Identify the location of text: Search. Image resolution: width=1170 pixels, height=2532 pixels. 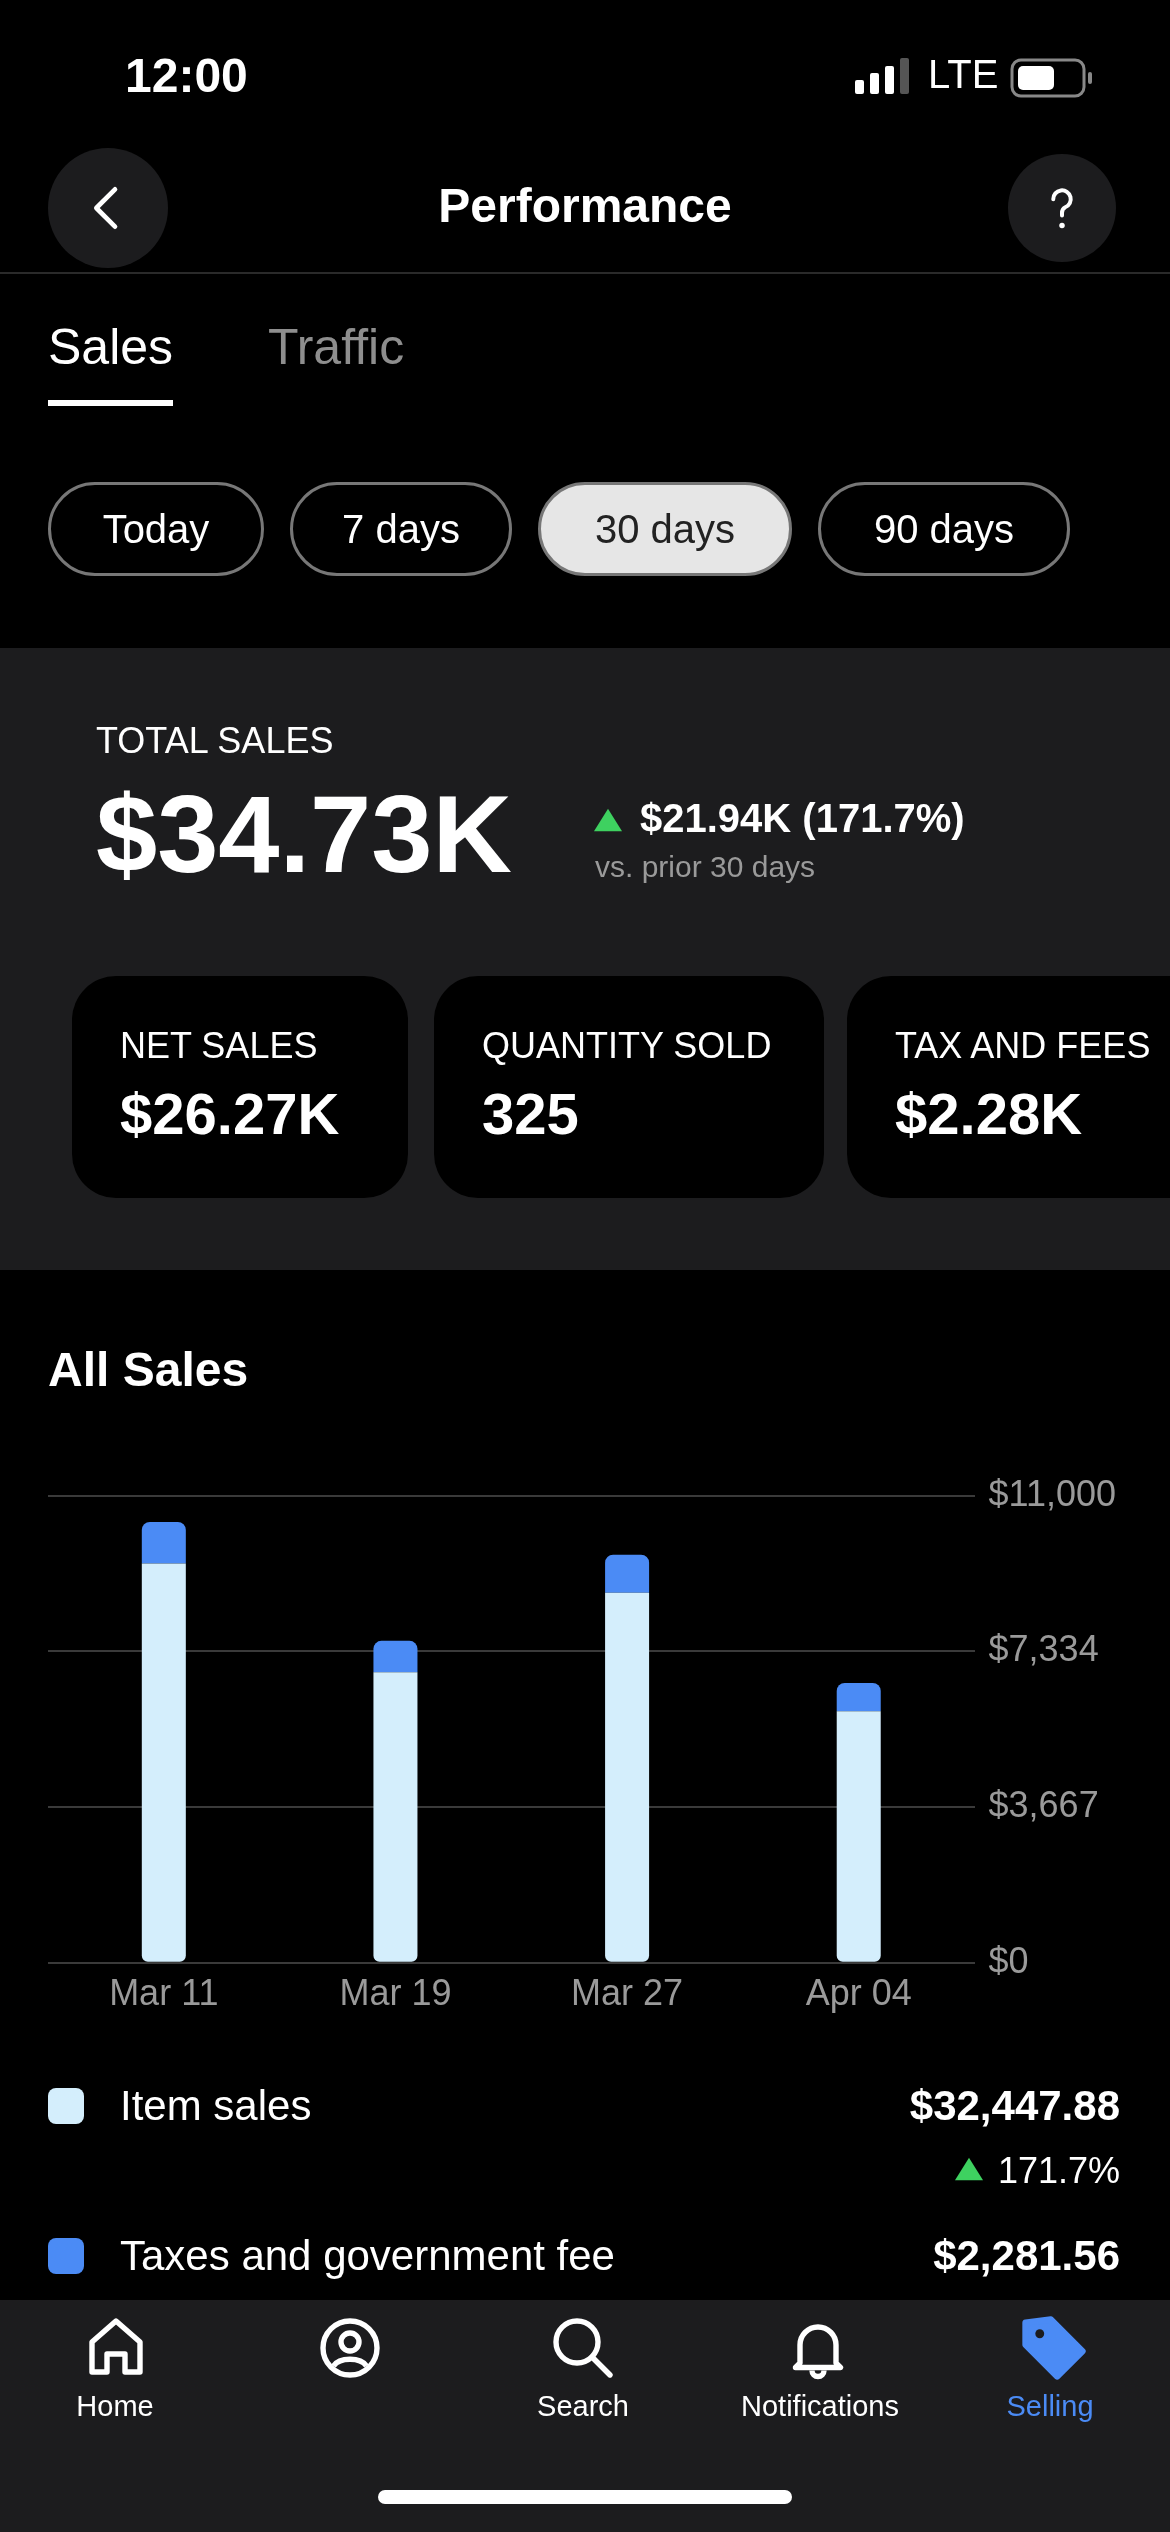
(583, 2406).